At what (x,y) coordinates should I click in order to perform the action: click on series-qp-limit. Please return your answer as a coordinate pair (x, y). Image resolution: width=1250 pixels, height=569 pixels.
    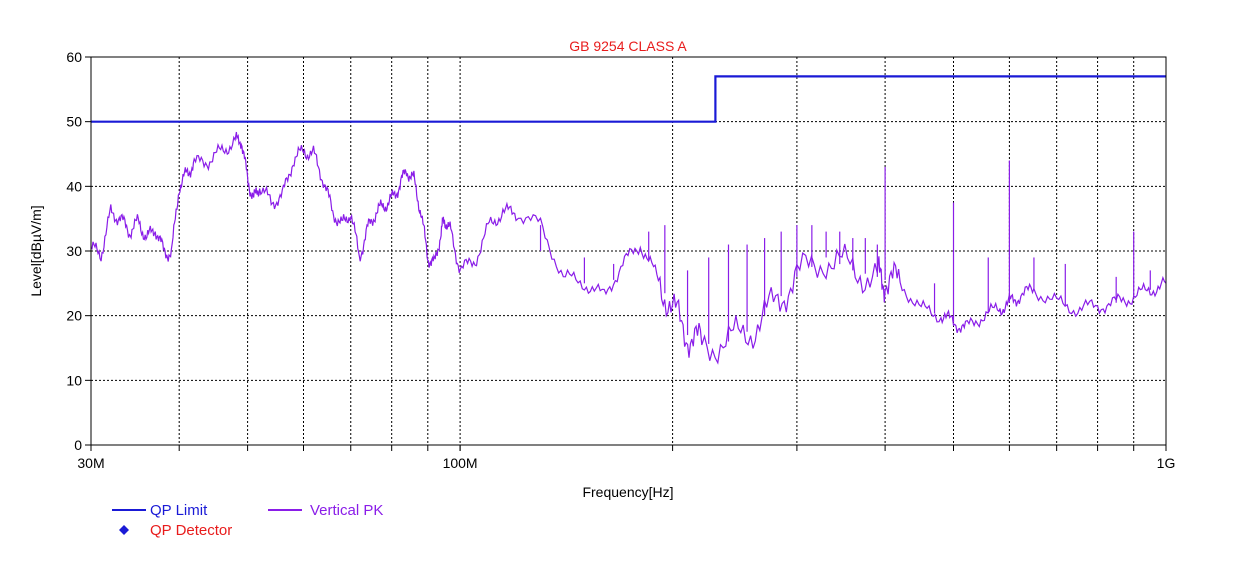
    Looking at the image, I should click on (628, 99).